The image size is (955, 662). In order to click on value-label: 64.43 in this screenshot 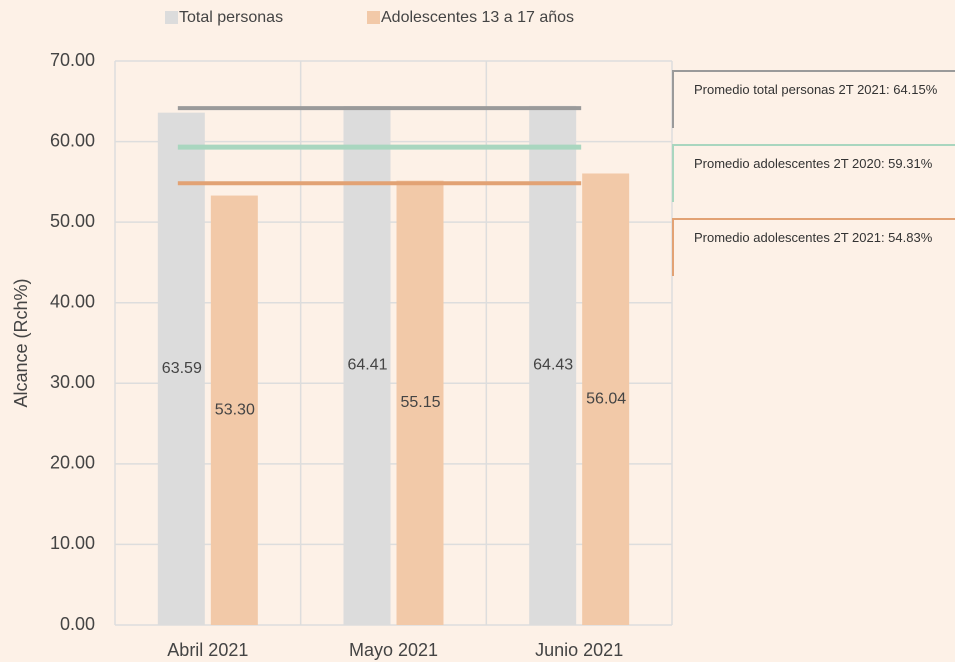, I will do `click(553, 365)`.